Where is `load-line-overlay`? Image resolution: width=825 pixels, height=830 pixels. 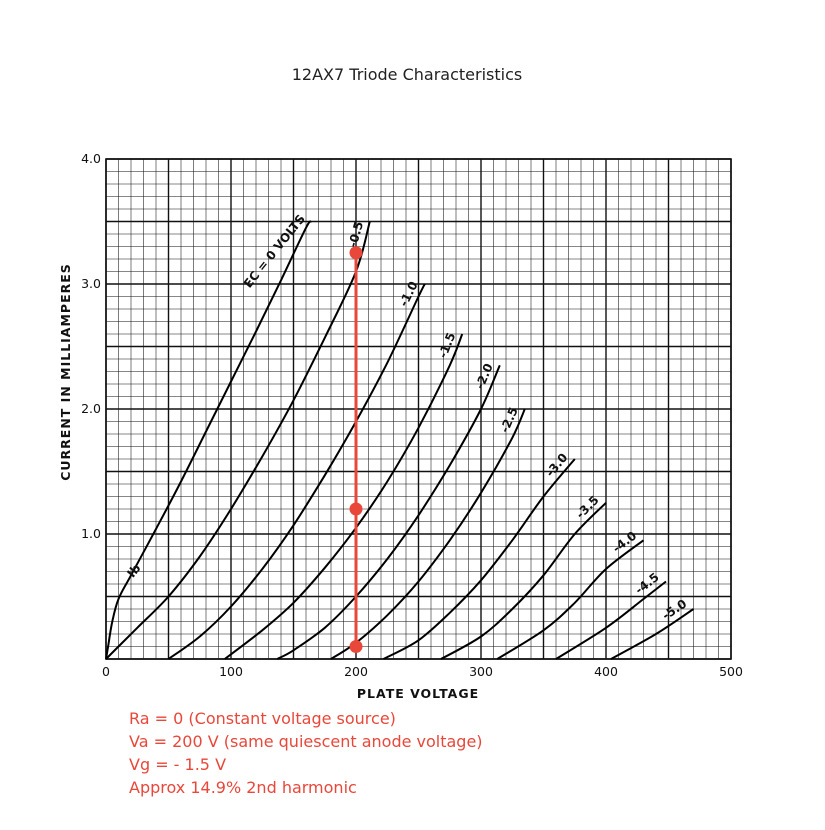 load-line-overlay is located at coordinates (356, 449).